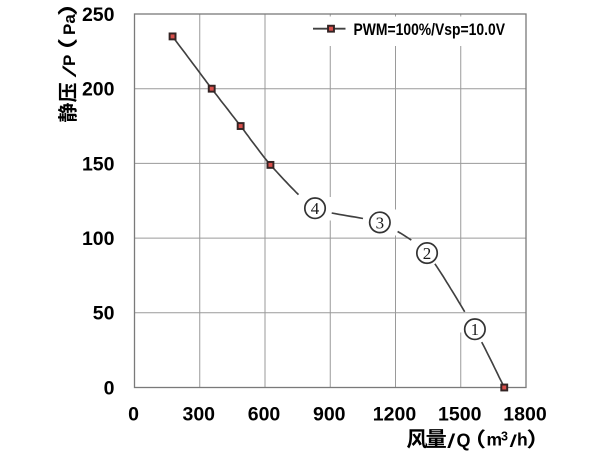 The image size is (600, 475). I want to click on svg-text: 150, so click(98, 164).